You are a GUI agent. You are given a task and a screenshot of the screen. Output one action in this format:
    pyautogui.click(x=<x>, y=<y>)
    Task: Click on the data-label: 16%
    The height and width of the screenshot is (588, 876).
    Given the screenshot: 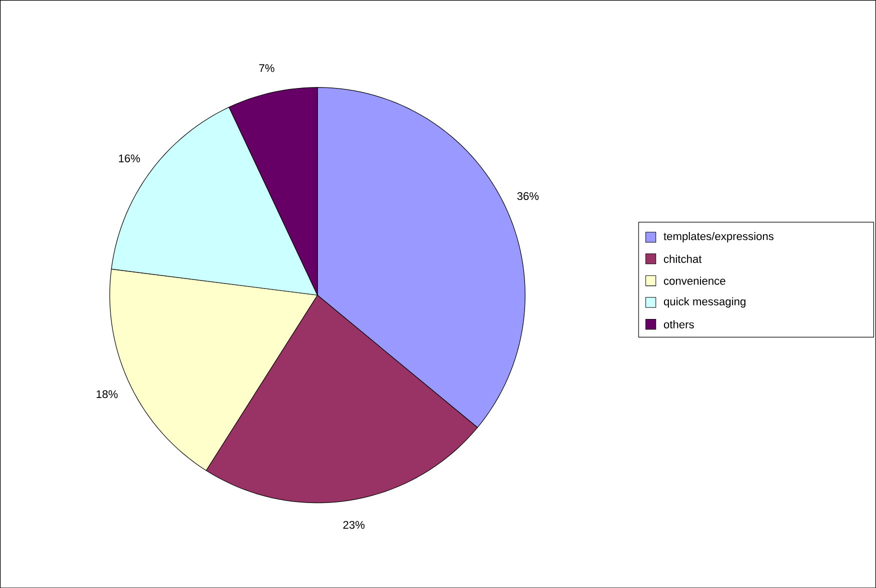 What is the action you would take?
    pyautogui.click(x=129, y=158)
    